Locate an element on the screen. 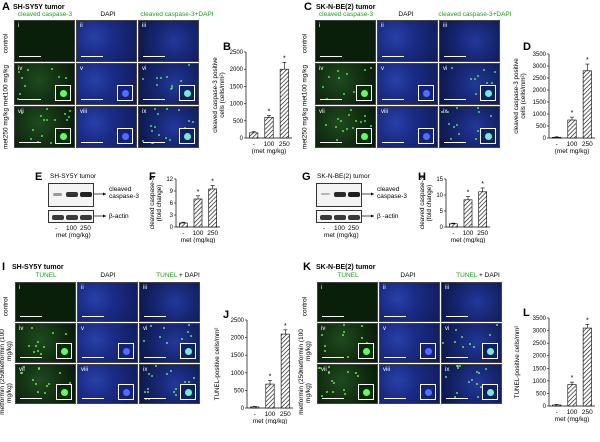  panel-label-L: L is located at coordinates (526, 313).